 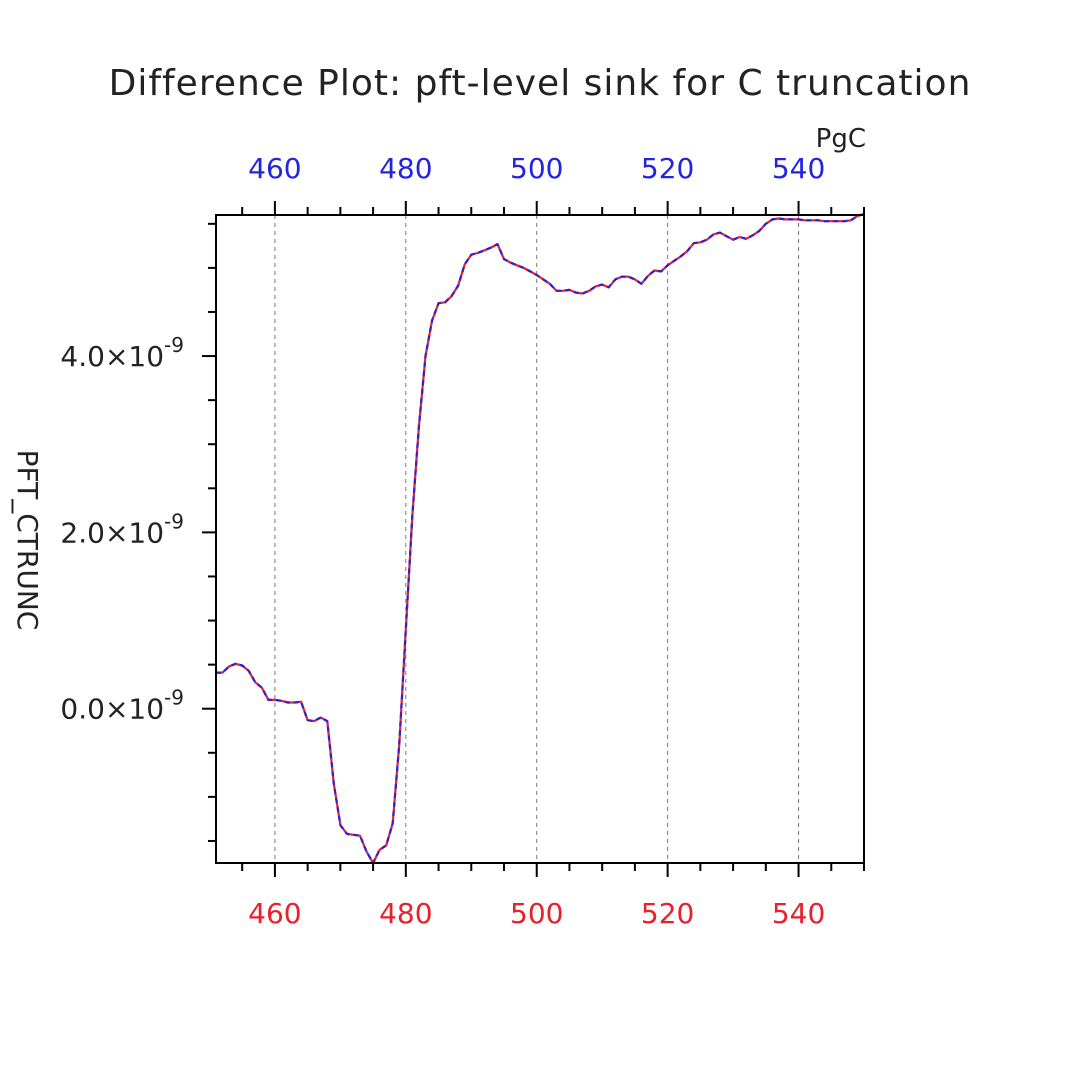 What do you see at coordinates (405, 168) in the screenshot?
I see `x-tick-label-top: 480` at bounding box center [405, 168].